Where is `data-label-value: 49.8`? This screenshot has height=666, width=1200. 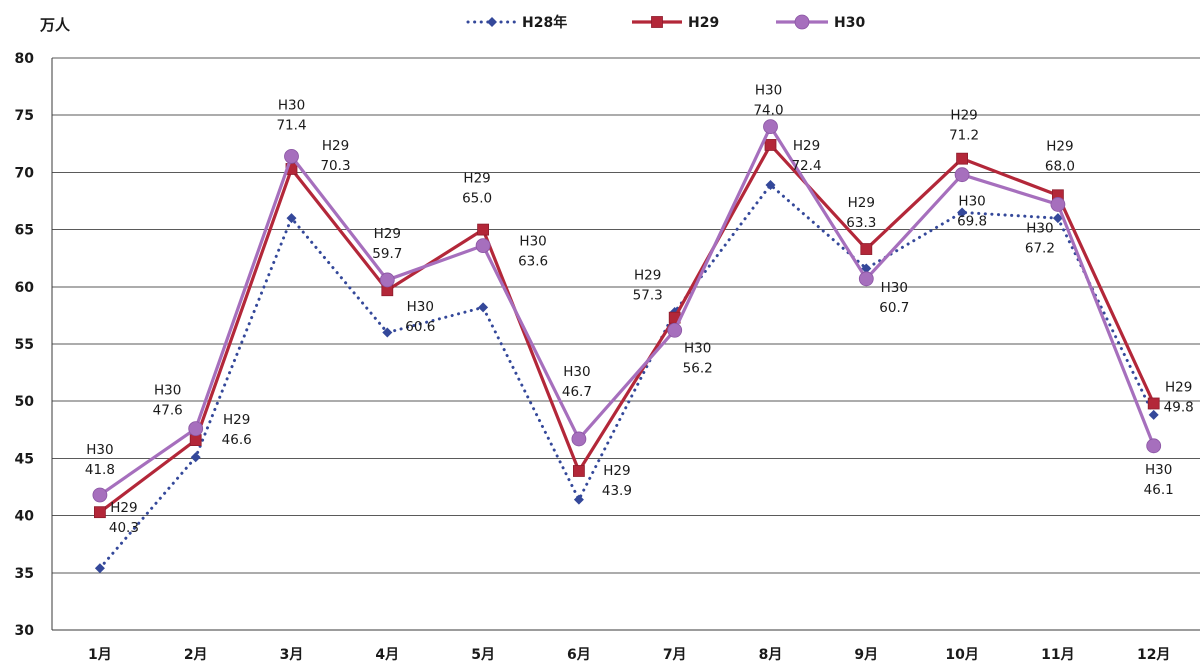
data-label-value: 49.8 is located at coordinates (1179, 407).